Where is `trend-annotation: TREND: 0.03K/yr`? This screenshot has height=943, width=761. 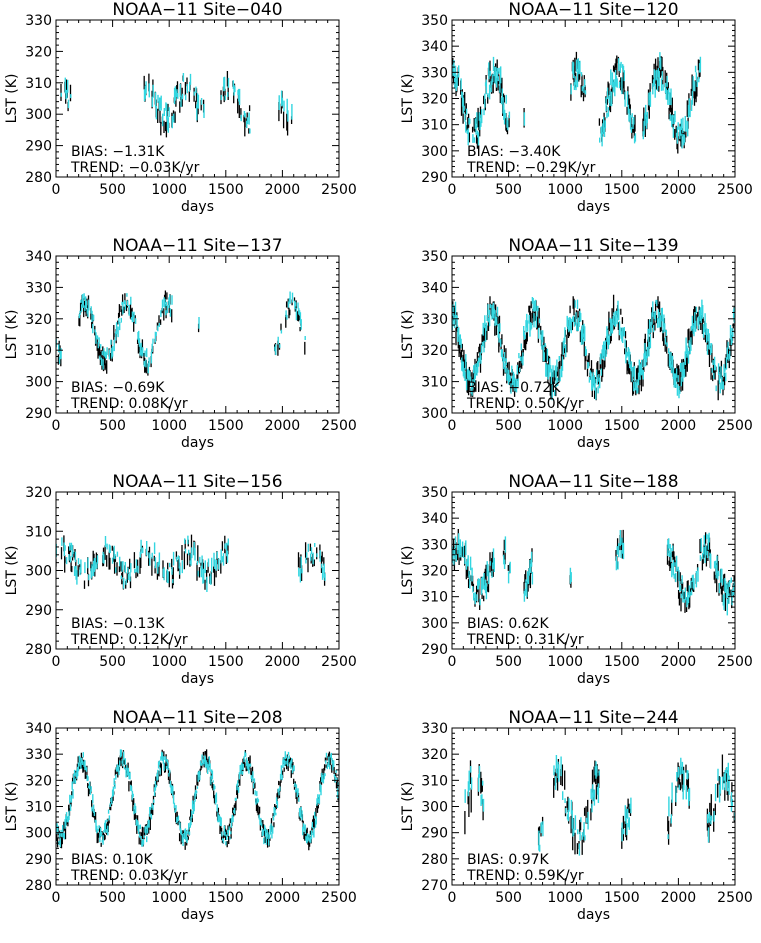
trend-annotation: TREND: 0.03K/yr is located at coordinates (129, 876).